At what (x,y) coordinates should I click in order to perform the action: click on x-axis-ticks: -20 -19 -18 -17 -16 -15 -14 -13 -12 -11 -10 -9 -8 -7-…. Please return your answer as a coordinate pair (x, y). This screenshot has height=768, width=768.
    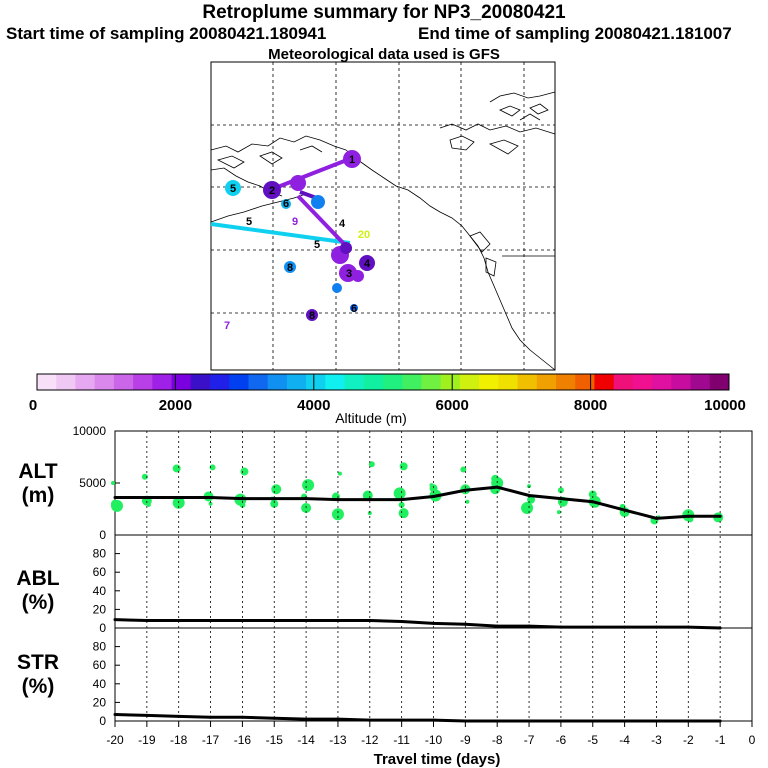
    Looking at the image, I should click on (431, 734).